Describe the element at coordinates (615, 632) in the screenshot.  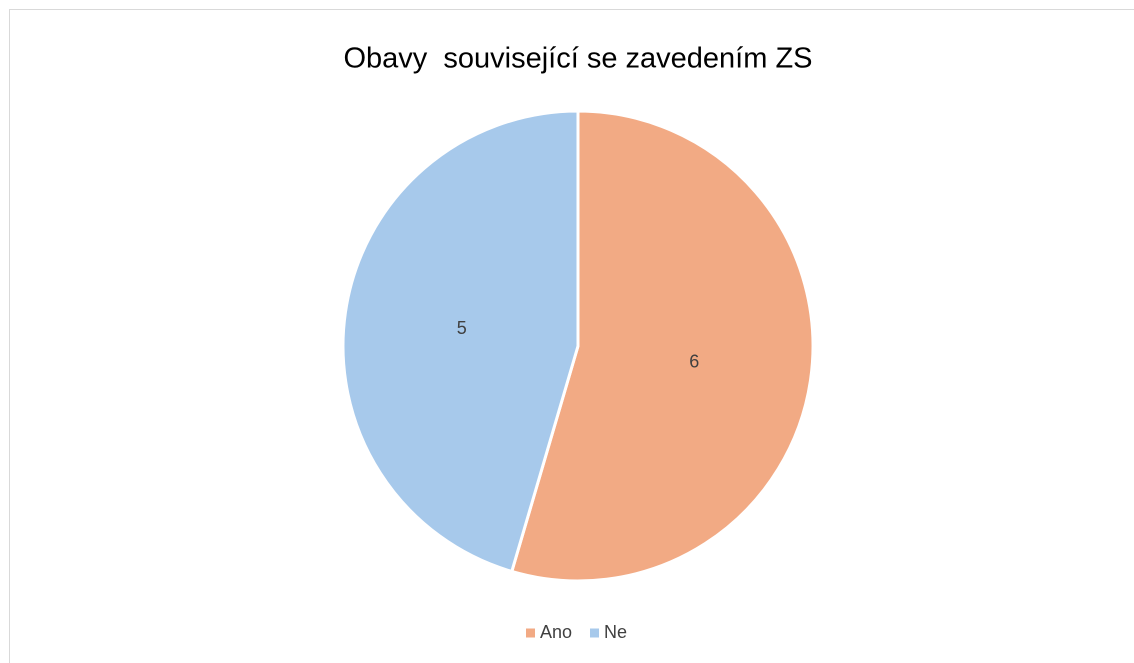
I see `legend-label: Ne` at that location.